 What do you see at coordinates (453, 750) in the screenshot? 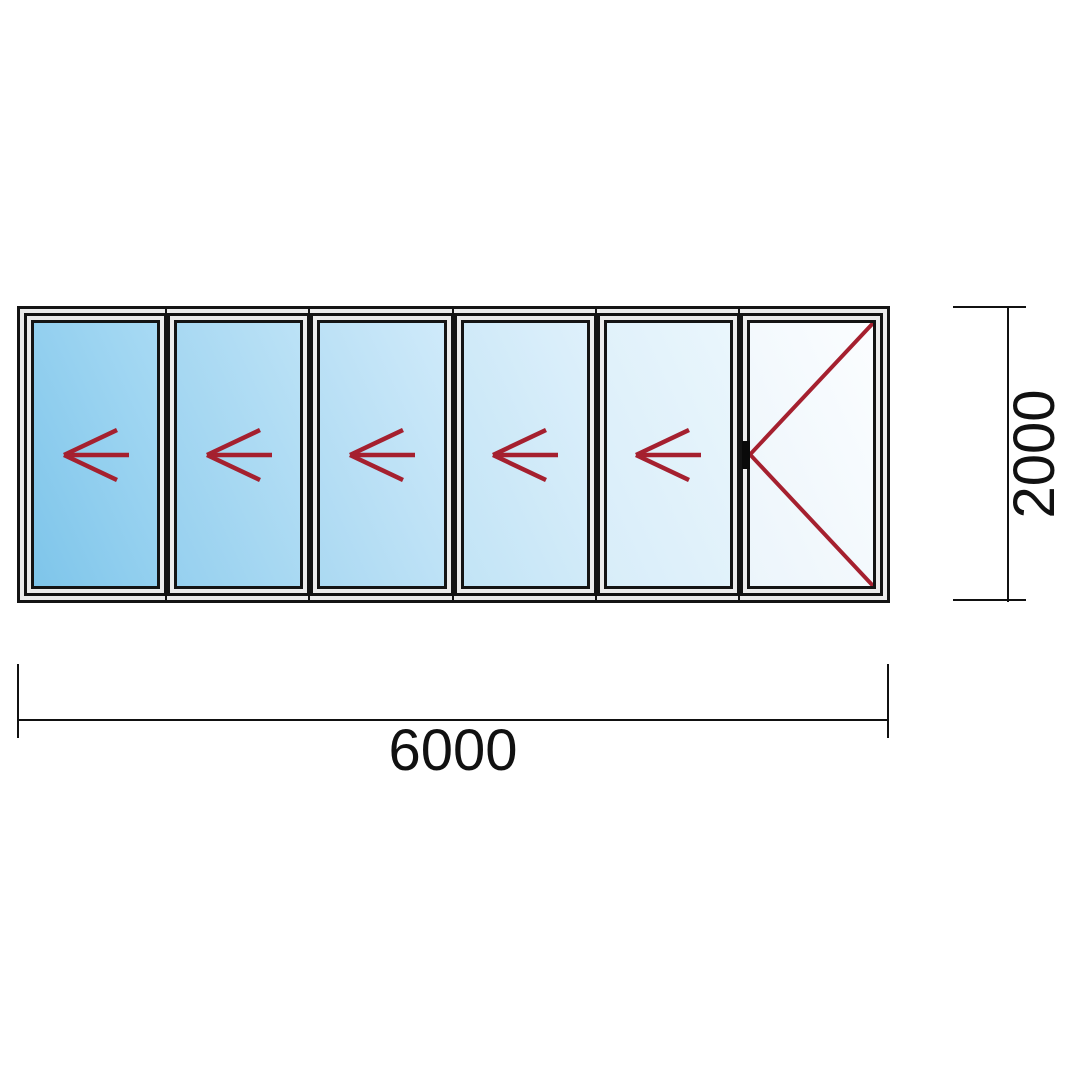
I see `width-dimension-label: 6000` at bounding box center [453, 750].